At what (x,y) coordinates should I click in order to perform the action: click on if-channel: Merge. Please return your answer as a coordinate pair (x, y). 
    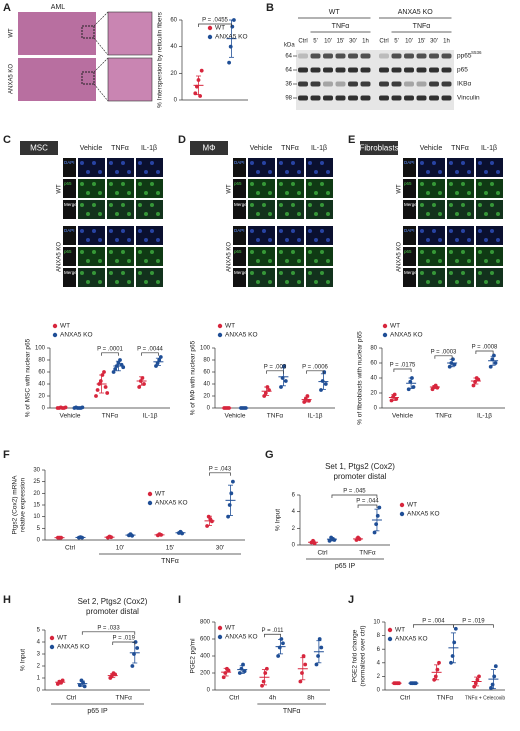
    Looking at the image, I should click on (240, 204).